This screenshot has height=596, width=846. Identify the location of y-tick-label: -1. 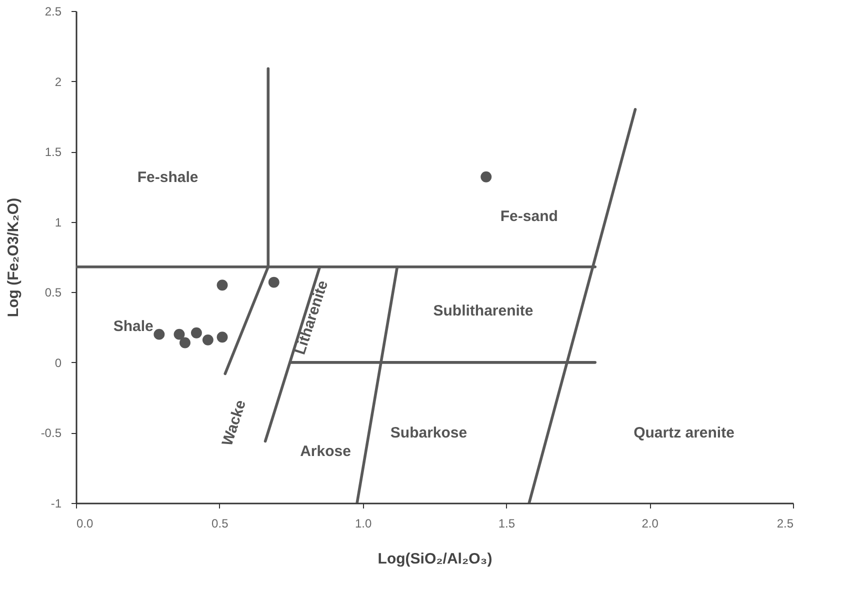
(56, 503).